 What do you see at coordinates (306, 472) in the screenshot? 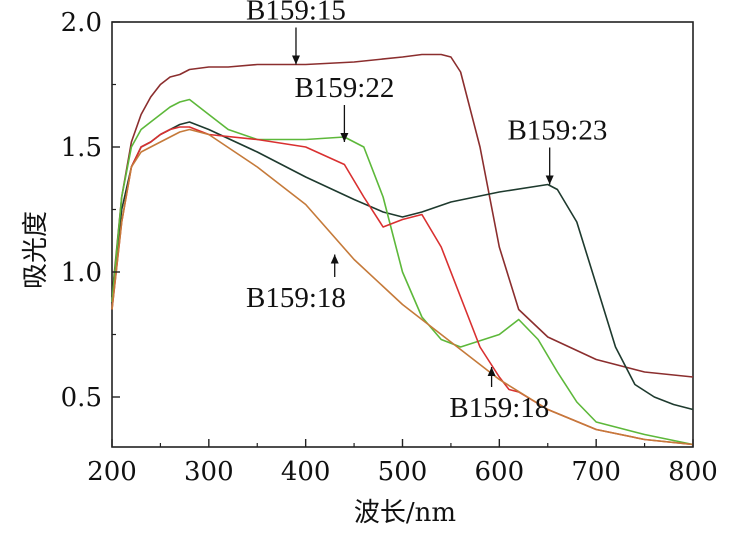
I see `x-tick-label: 400` at bounding box center [306, 472].